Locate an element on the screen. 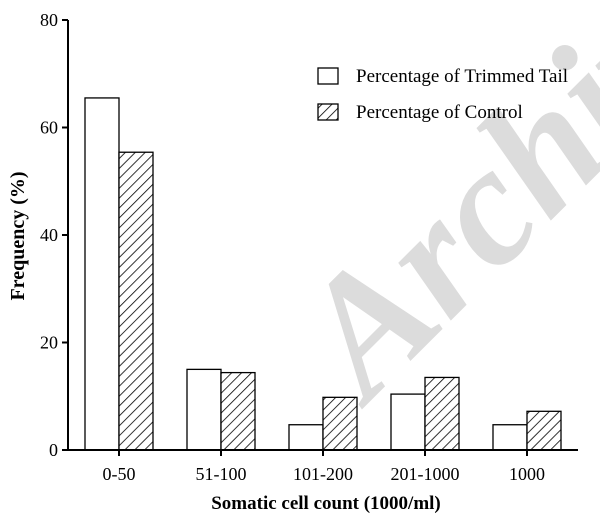 The height and width of the screenshot is (522, 600). x-tick-label: 101-200 is located at coordinates (323, 474).